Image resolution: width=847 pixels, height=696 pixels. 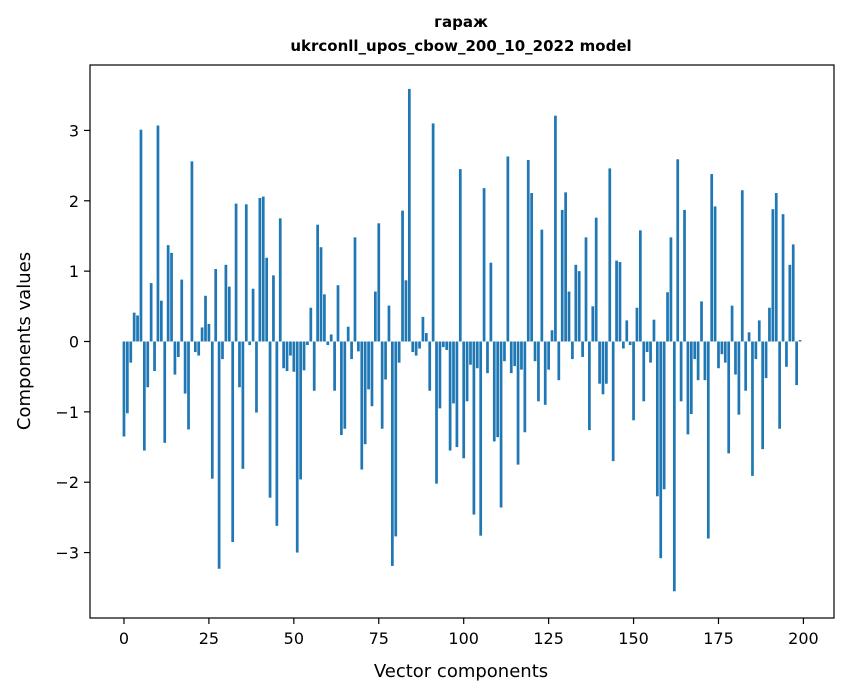 What do you see at coordinates (633, 638) in the screenshot?
I see `x-tick-label: 150` at bounding box center [633, 638].